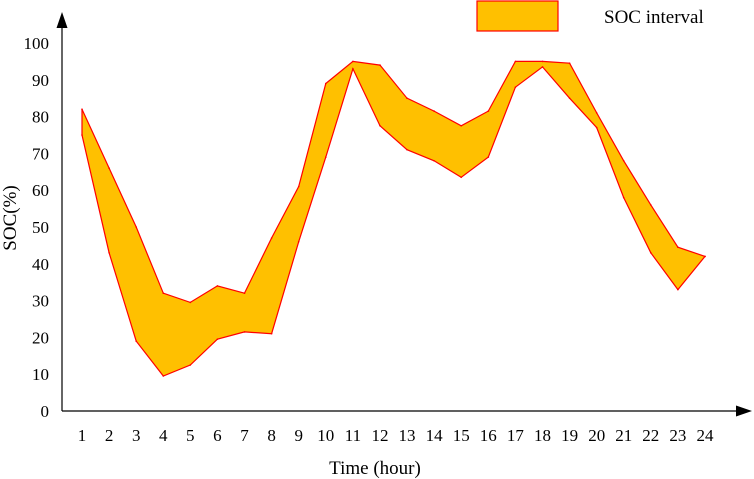 The width and height of the screenshot is (754, 479). I want to click on x-tick-label: 1, so click(82, 435).